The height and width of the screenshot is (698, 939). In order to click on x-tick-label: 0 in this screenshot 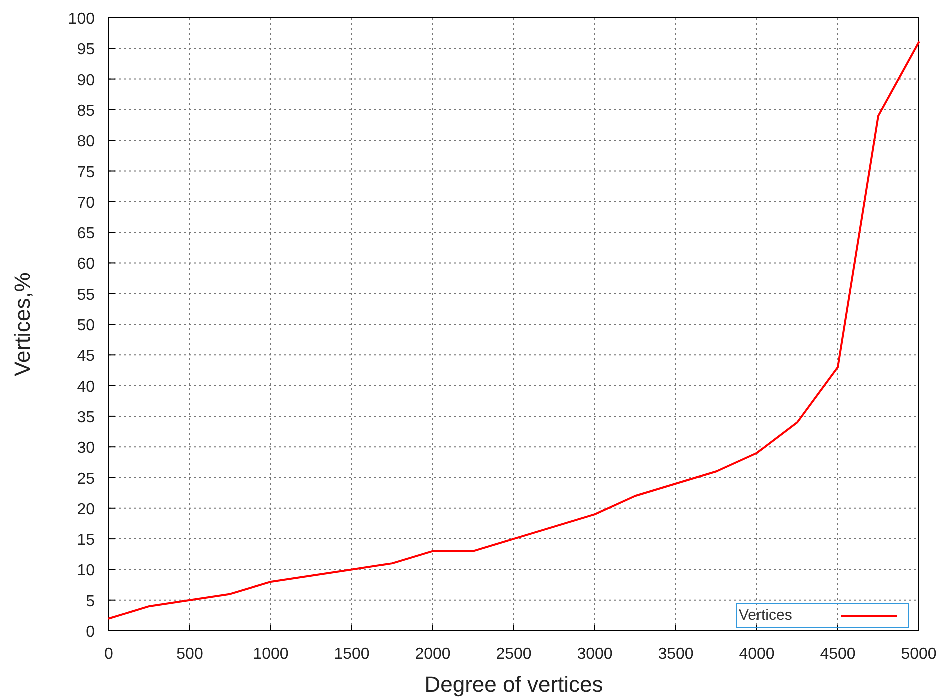, I will do `click(109, 654)`.